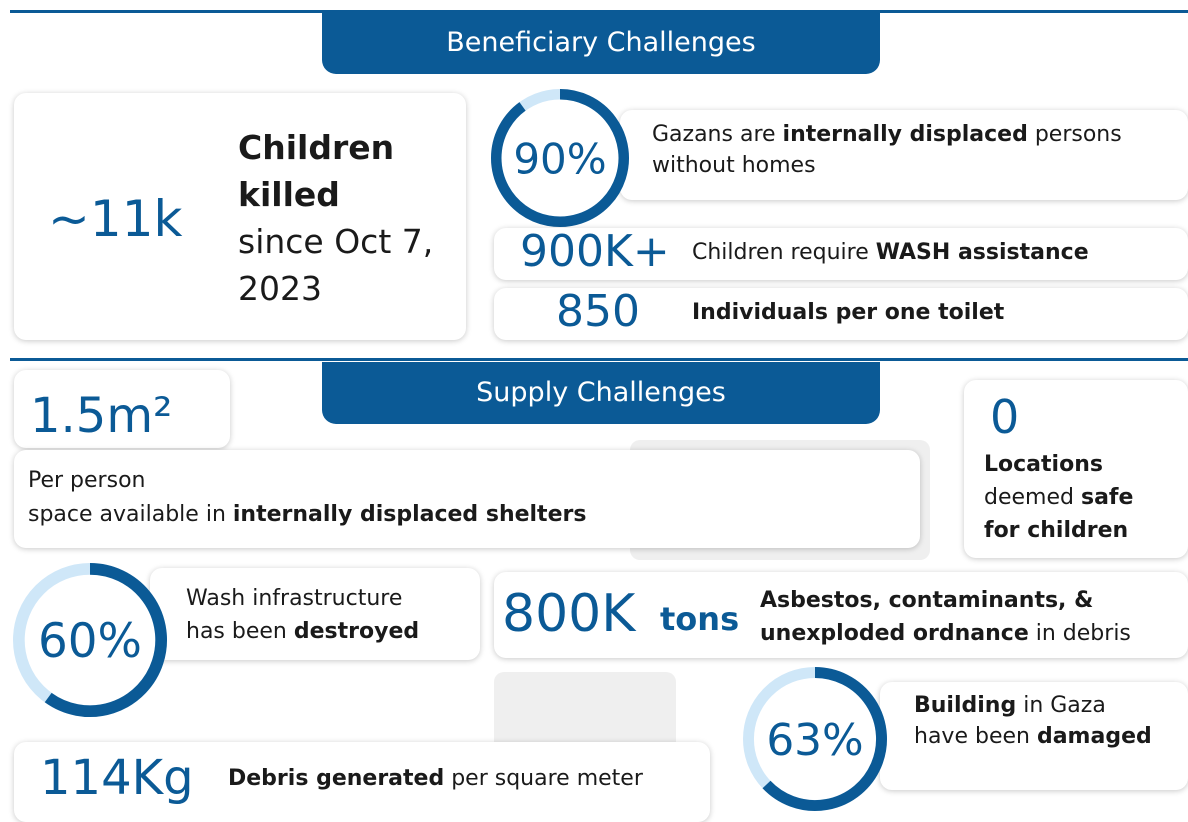 The image size is (1188, 822). Describe the element at coordinates (1079, 633) in the screenshot. I see `text: in debris` at that location.